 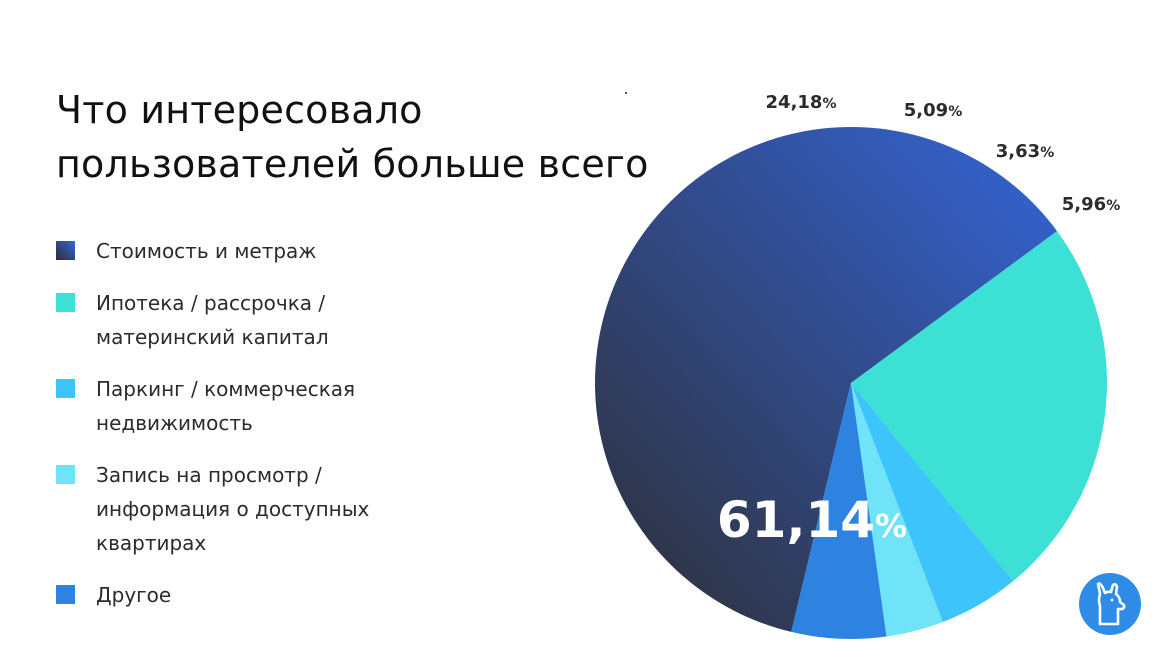 What do you see at coordinates (206, 251) in the screenshot?
I see `legend-label-line: Стоимость и метраж` at bounding box center [206, 251].